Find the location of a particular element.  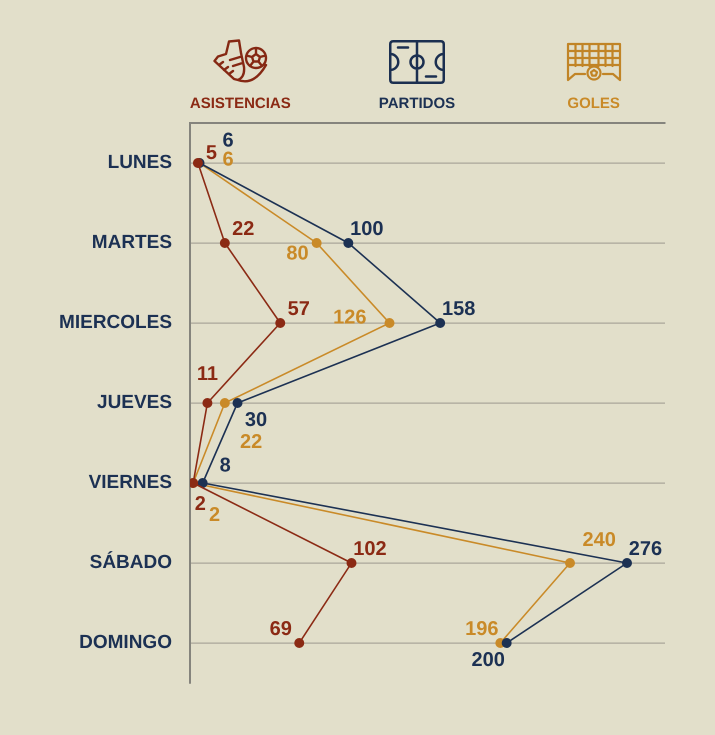

data-label: 200 is located at coordinates (488, 660).